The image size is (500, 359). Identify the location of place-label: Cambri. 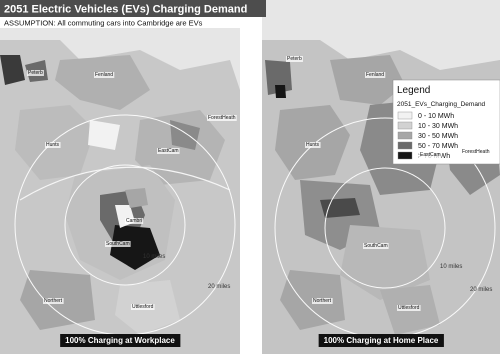
(134, 221).